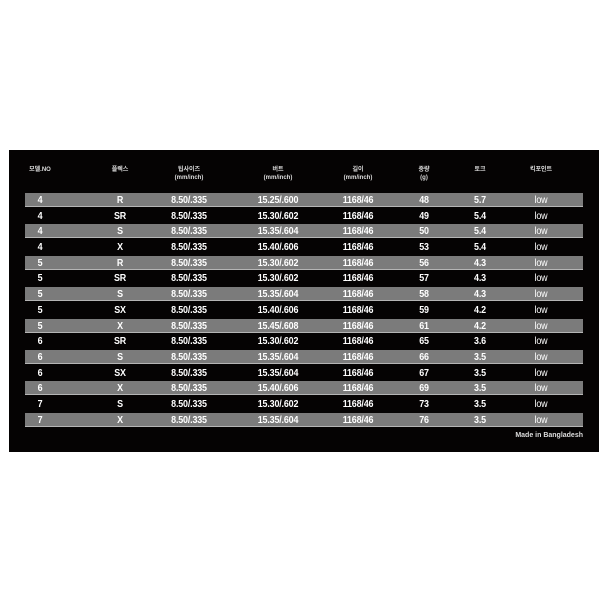 The image size is (605, 605). What do you see at coordinates (304, 404) in the screenshot?
I see `table-row: 7 S 8.50/.335 15.30/.602 1168/46 73 3.5 low` at bounding box center [304, 404].